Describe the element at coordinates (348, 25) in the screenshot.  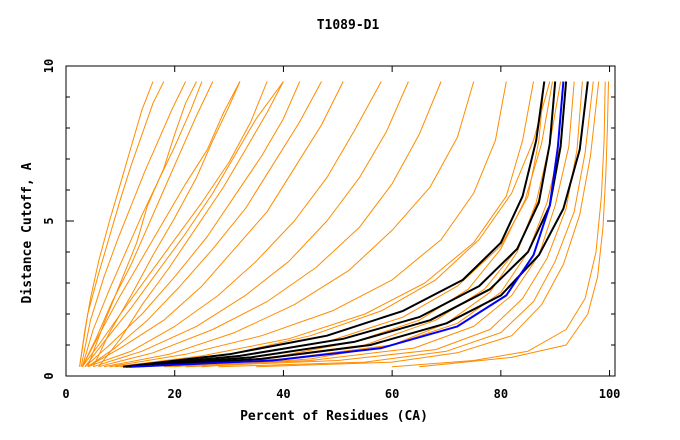
I see `chart-title: T1089-D1` at that location.